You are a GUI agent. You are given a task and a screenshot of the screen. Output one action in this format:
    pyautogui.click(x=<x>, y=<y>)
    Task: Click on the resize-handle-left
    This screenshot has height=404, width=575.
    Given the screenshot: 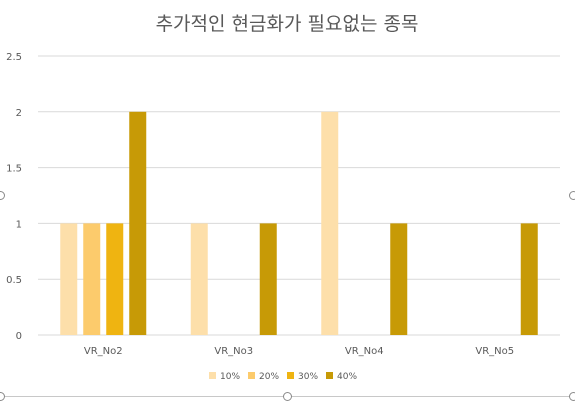 What is the action you would take?
    pyautogui.click(x=2, y=195)
    